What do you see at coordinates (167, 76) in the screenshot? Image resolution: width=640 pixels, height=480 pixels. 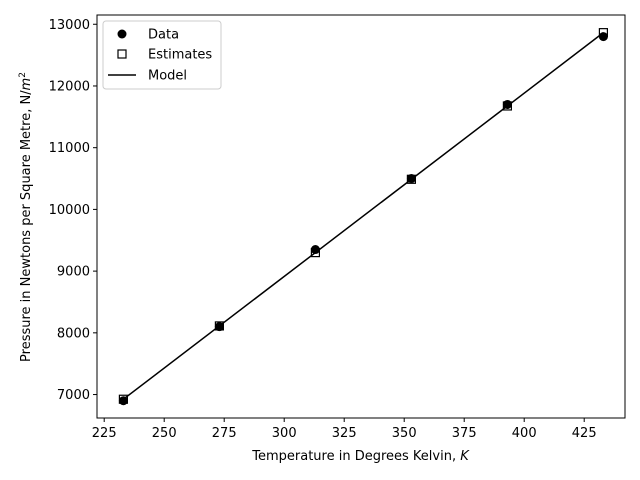 I see `legend-model-label: Model` at bounding box center [167, 76].